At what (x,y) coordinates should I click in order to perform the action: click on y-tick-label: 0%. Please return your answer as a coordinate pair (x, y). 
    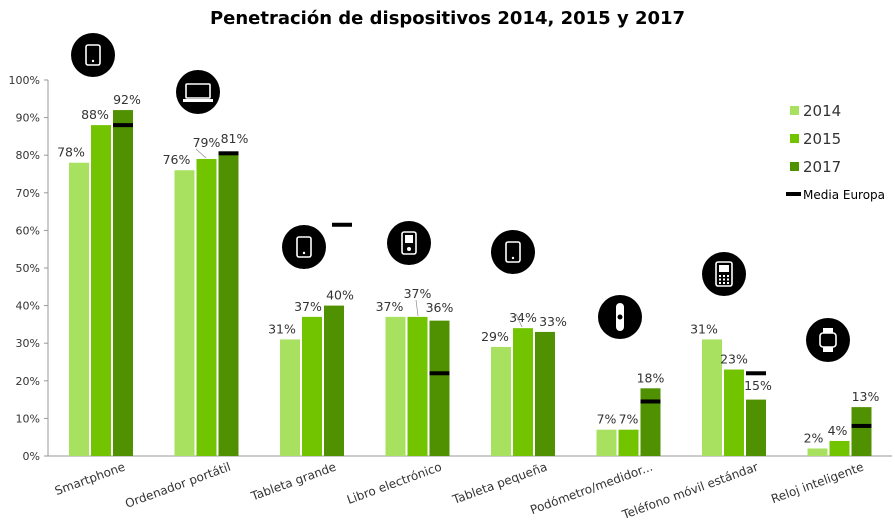
    Looking at the image, I should click on (31, 456).